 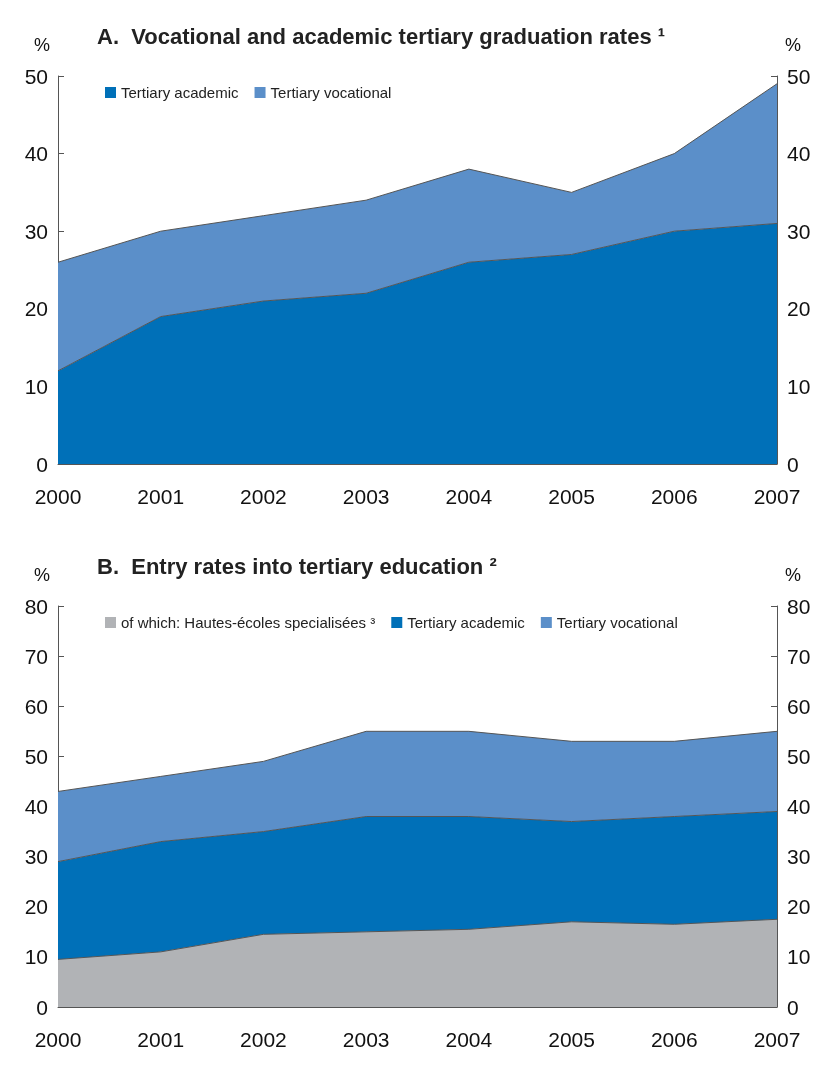 I want to click on y-tick-label: 80, so click(x=36, y=606).